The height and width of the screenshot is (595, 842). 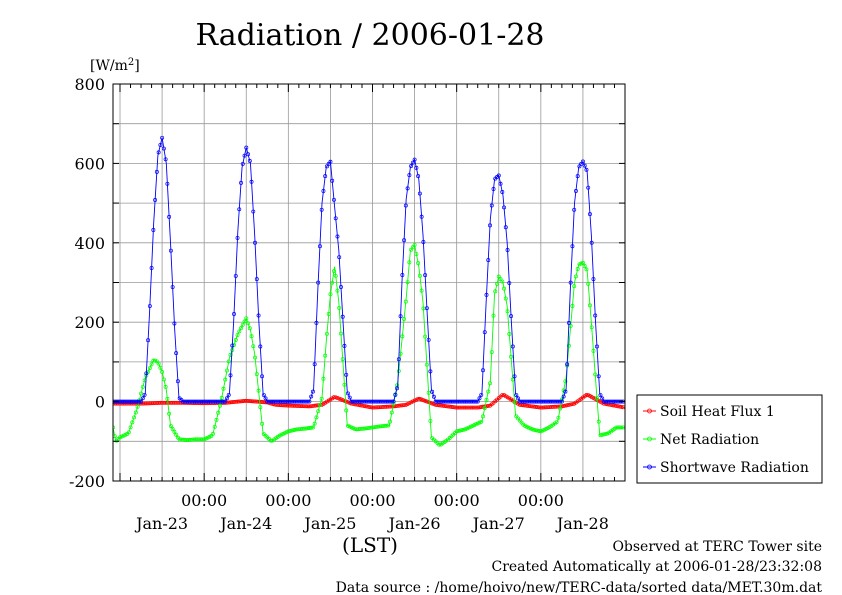 What do you see at coordinates (245, 523) in the screenshot?
I see `x-date-label: Jan-24` at bounding box center [245, 523].